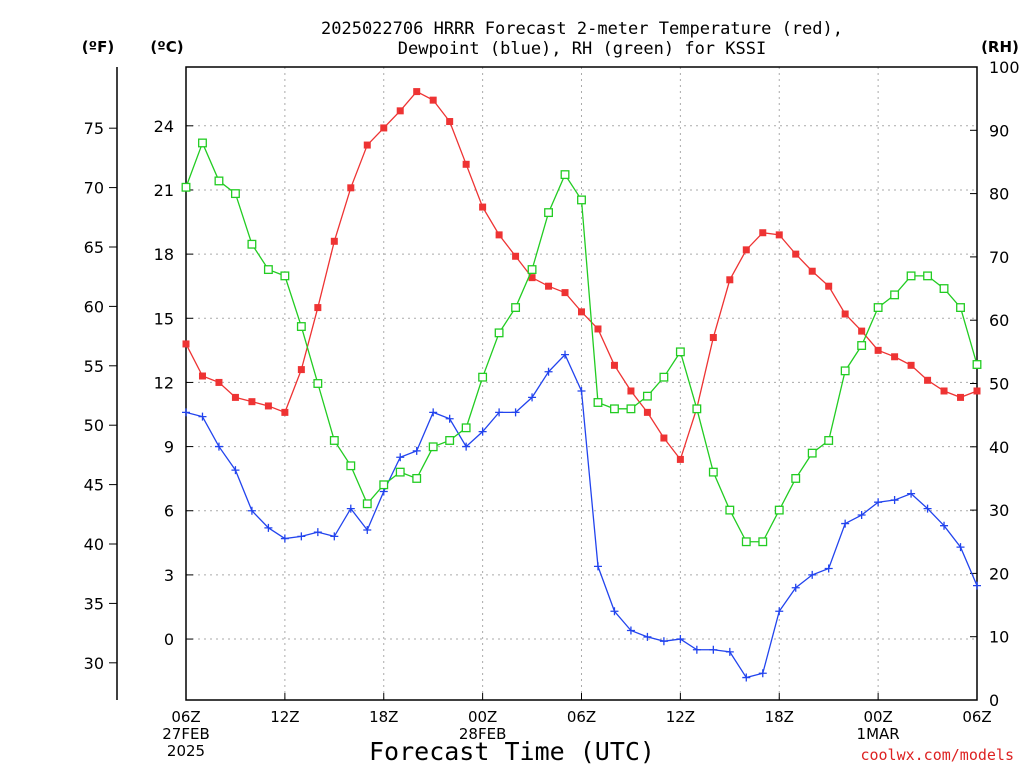  I want to click on rh-tick-label: 100, so click(1004, 67).